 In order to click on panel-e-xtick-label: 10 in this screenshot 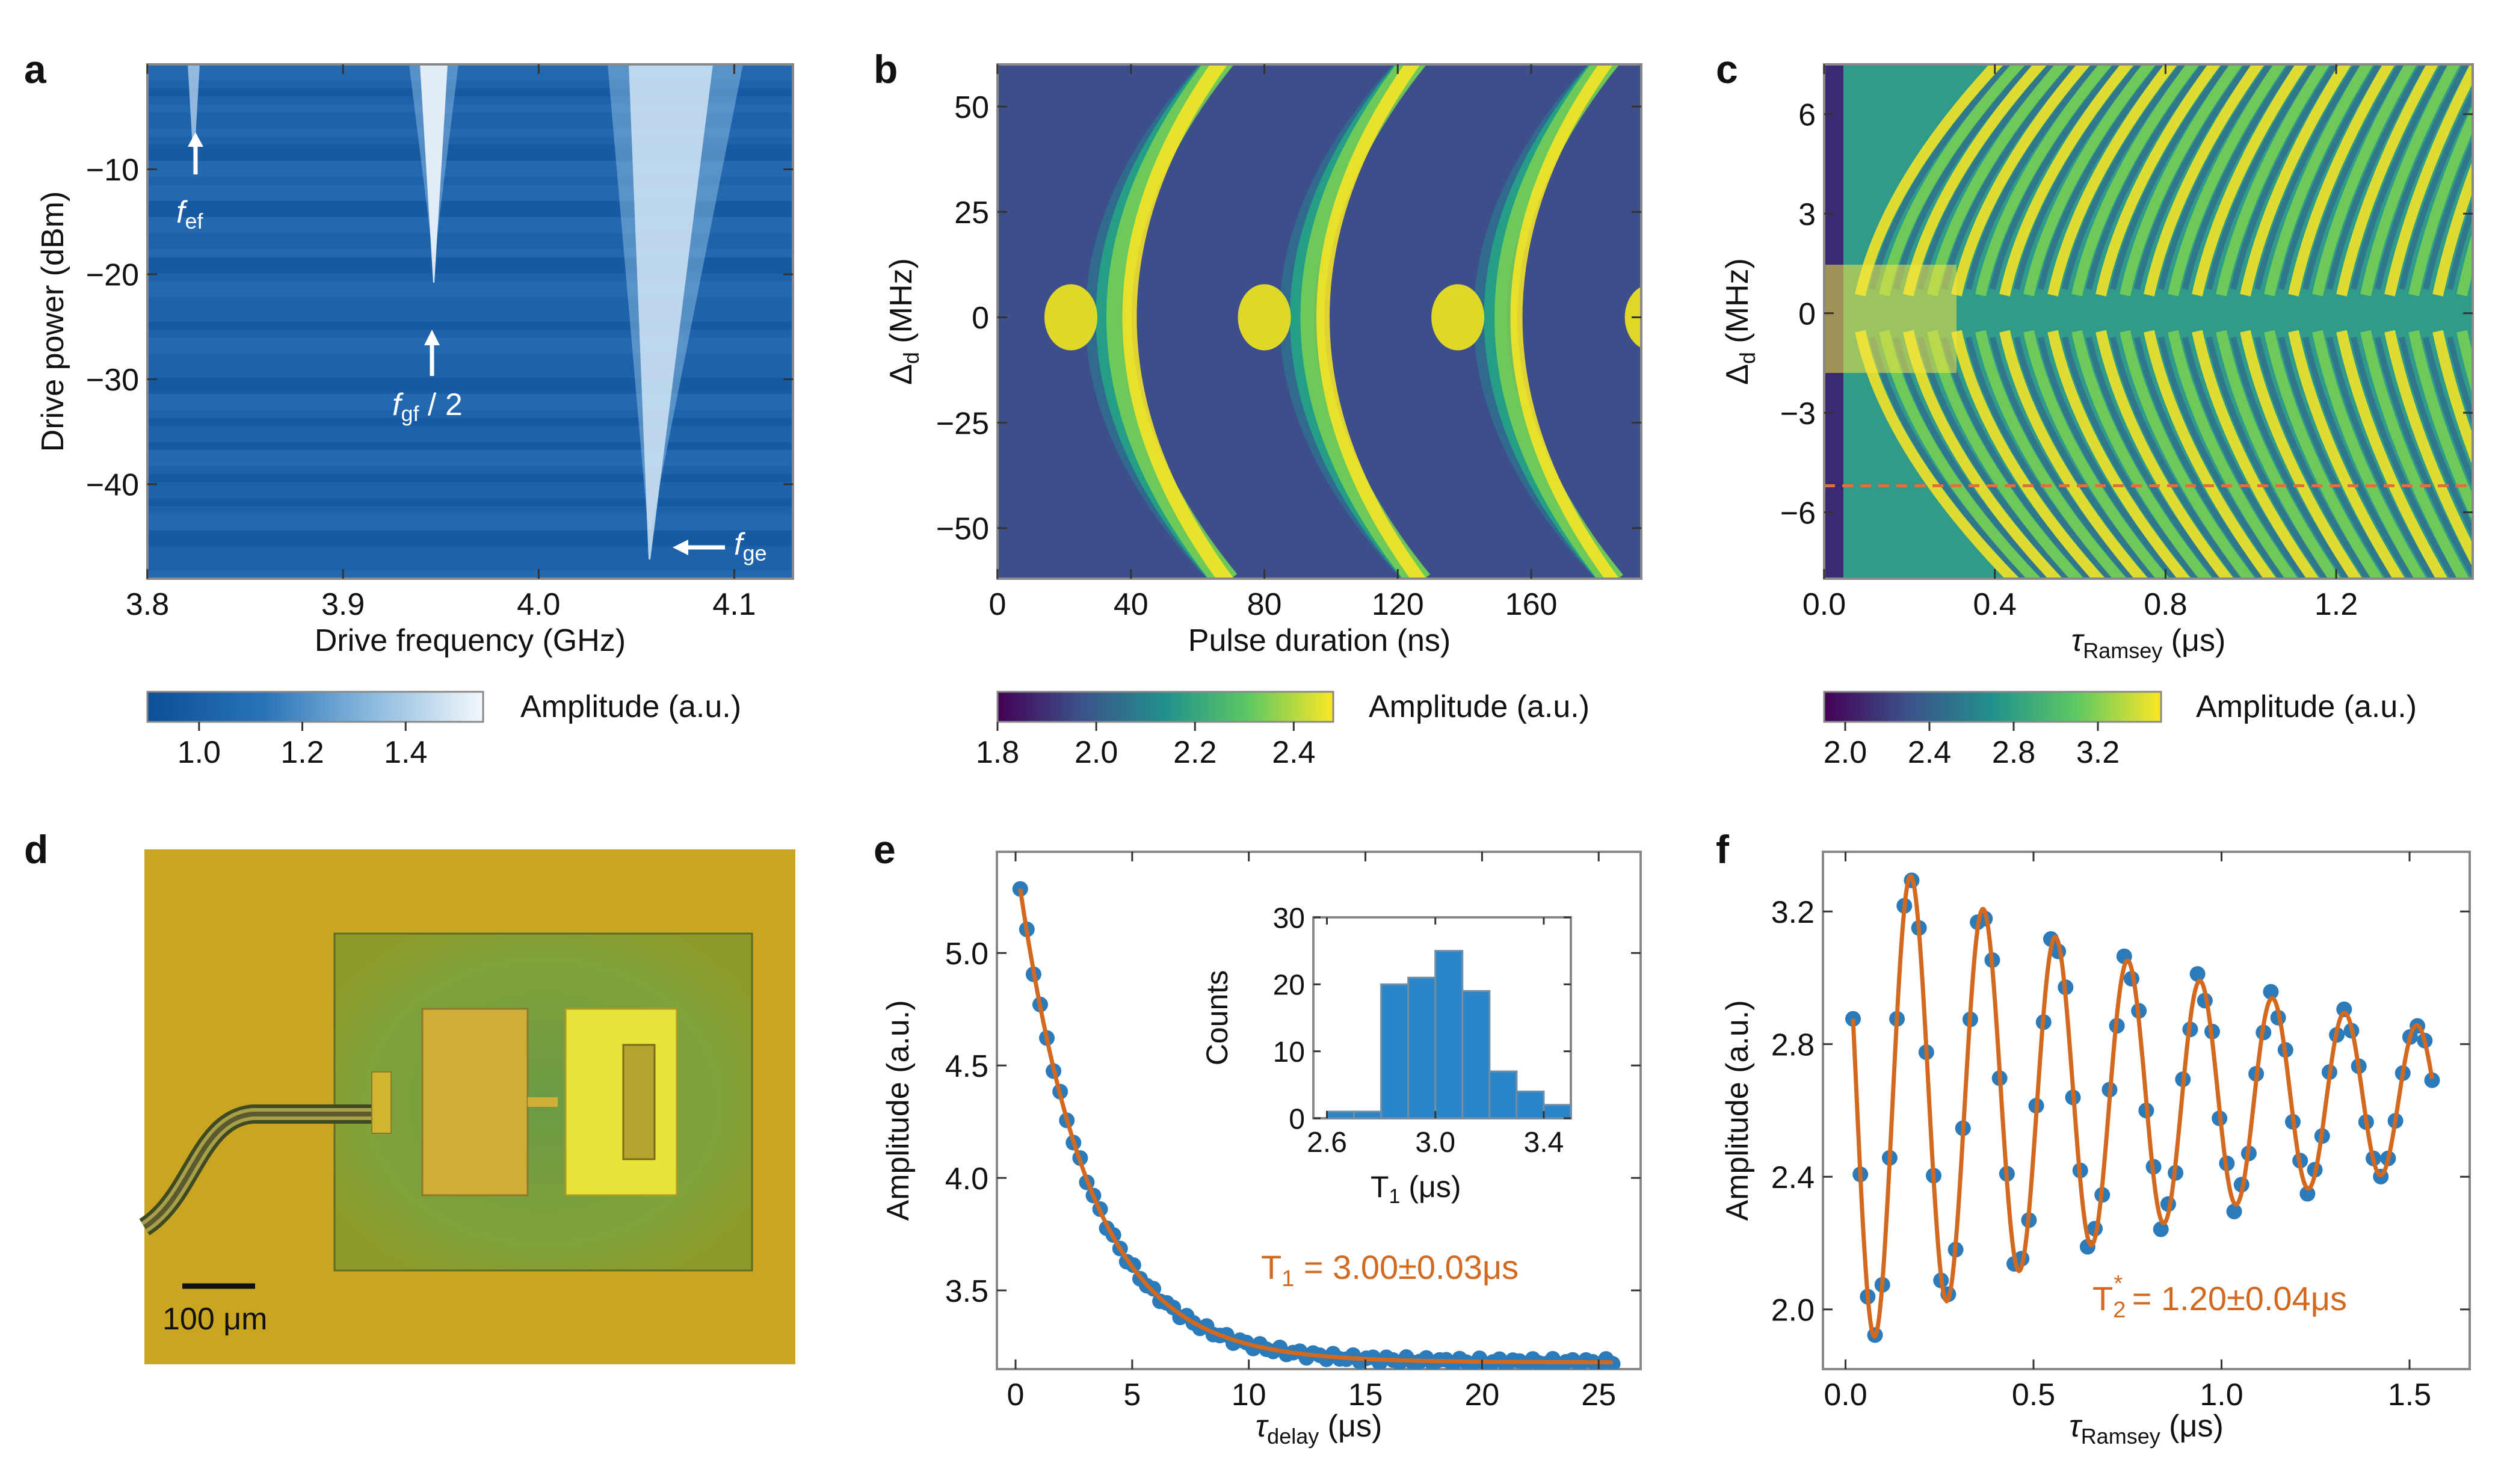, I will do `click(1249, 1395)`.